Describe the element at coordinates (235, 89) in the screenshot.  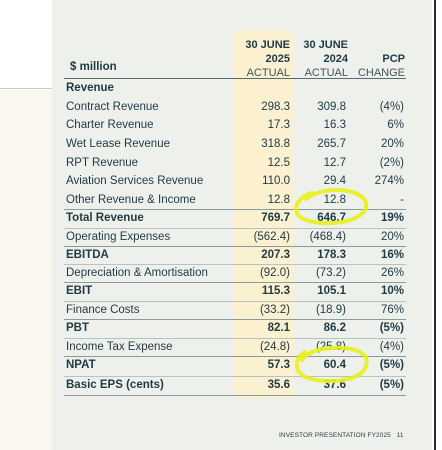
I see `table-row: Revenue` at that location.